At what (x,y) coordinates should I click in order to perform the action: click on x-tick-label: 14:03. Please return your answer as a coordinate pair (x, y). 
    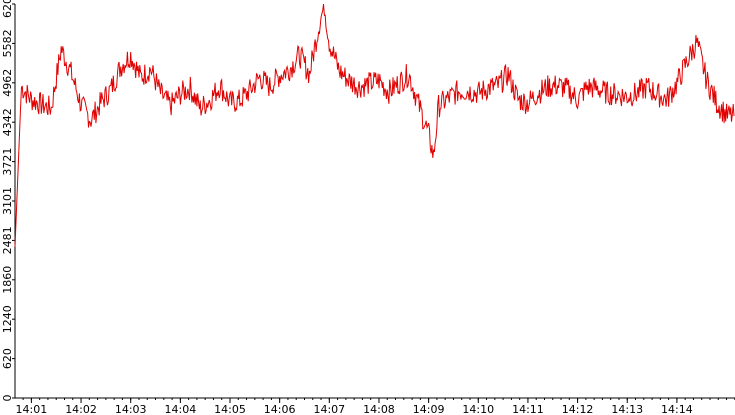
    Looking at the image, I should click on (131, 409).